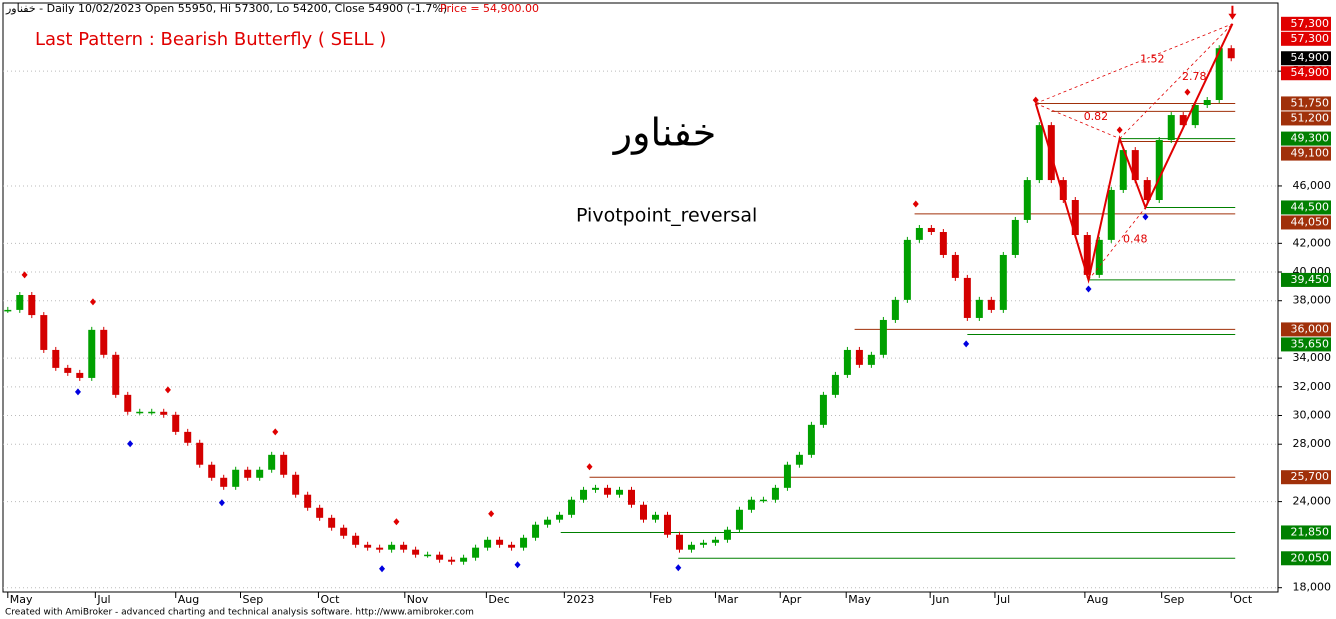 Image resolution: width=1336 pixels, height=619 pixels. I want to click on x-tick-label: Sep, so click(252, 599).